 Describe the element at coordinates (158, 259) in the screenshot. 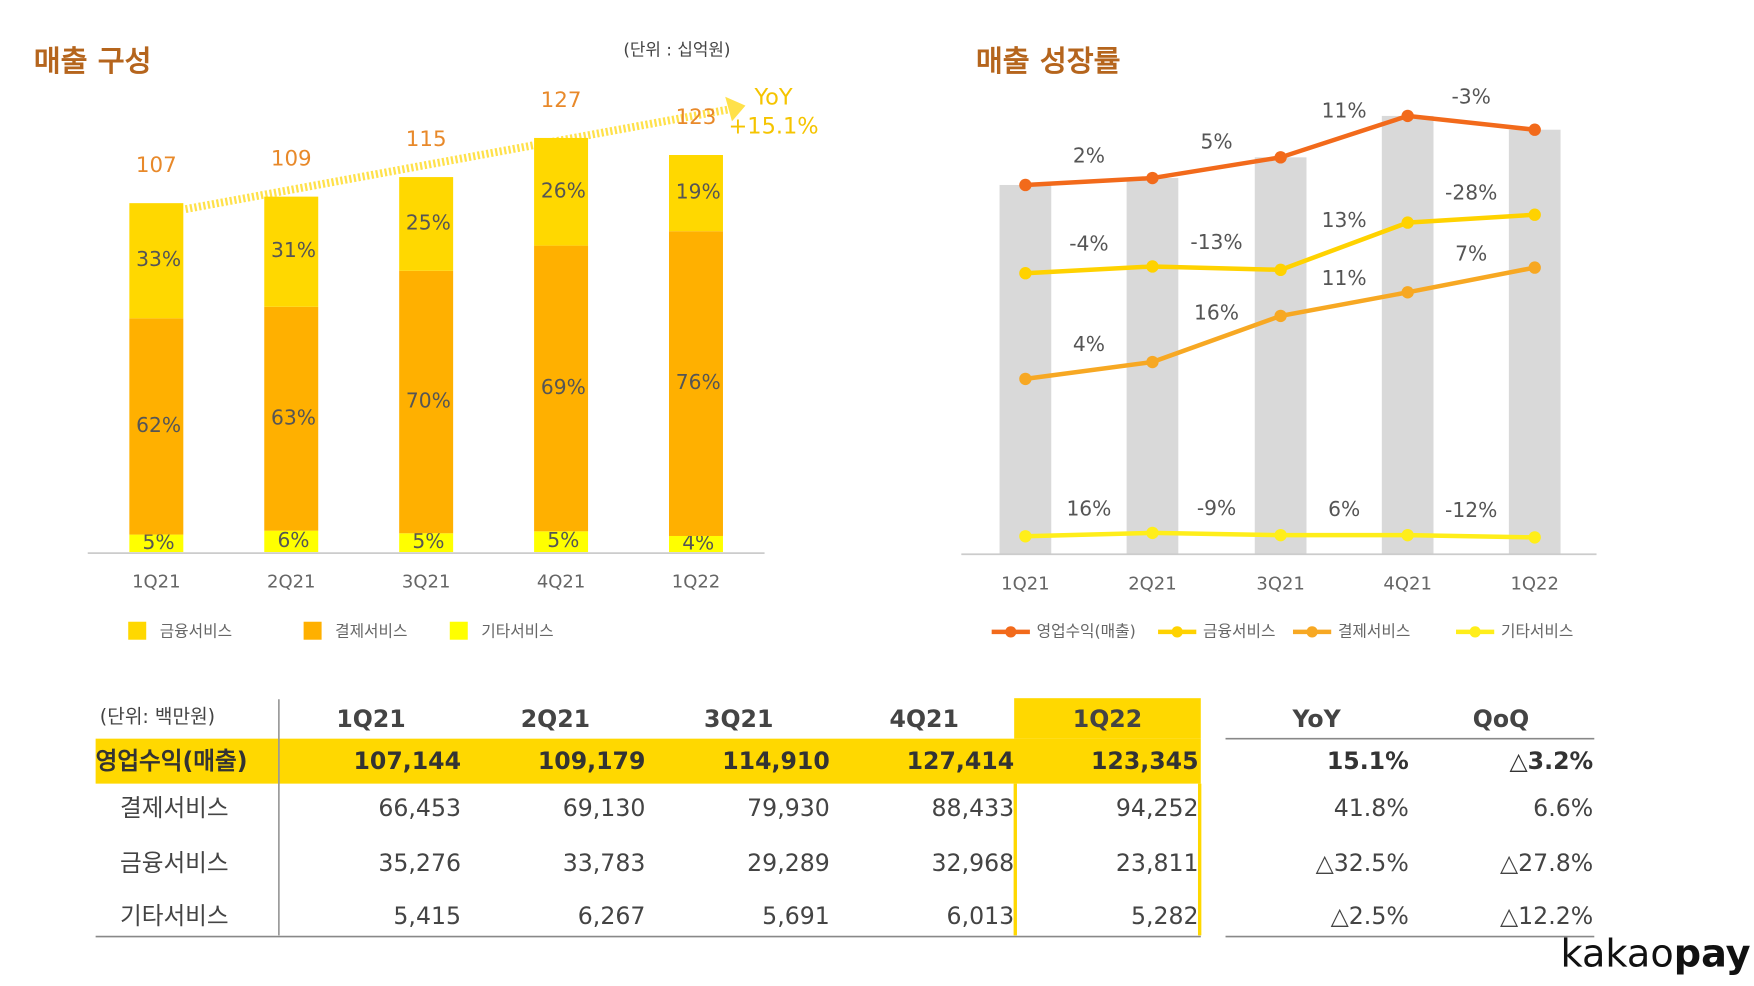

I see `segment-label: 33%` at that location.